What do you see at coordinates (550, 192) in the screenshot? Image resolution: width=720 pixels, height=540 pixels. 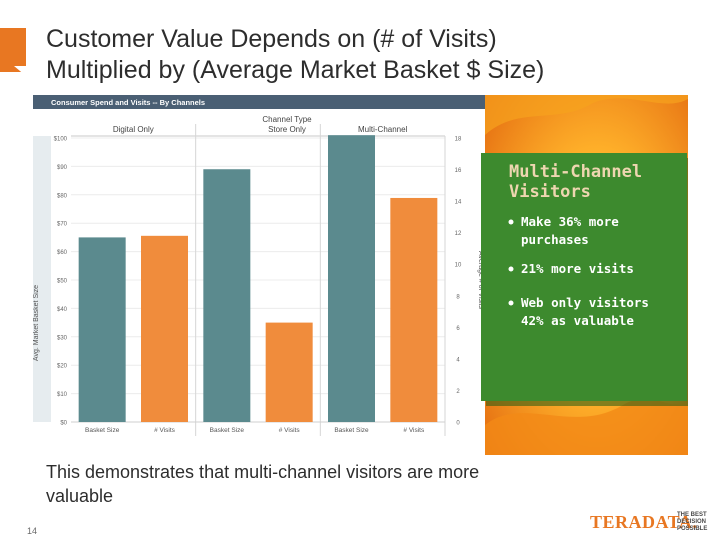 I see `callout-heading-2: Visitors` at bounding box center [550, 192].